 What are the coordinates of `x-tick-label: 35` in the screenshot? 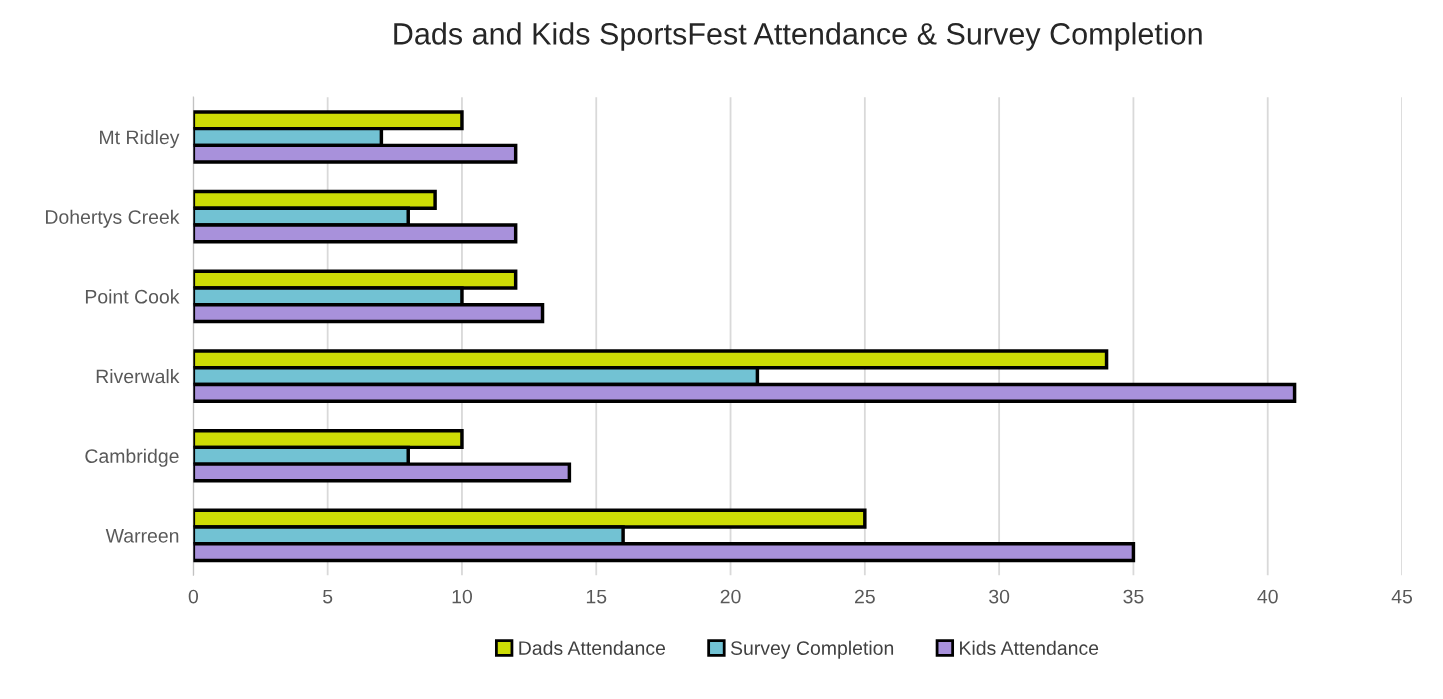 It's located at (1133, 596).